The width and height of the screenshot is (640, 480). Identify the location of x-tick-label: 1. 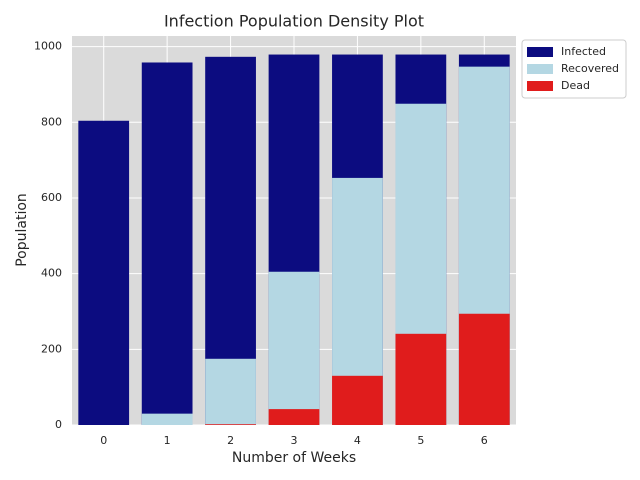
(167, 440).